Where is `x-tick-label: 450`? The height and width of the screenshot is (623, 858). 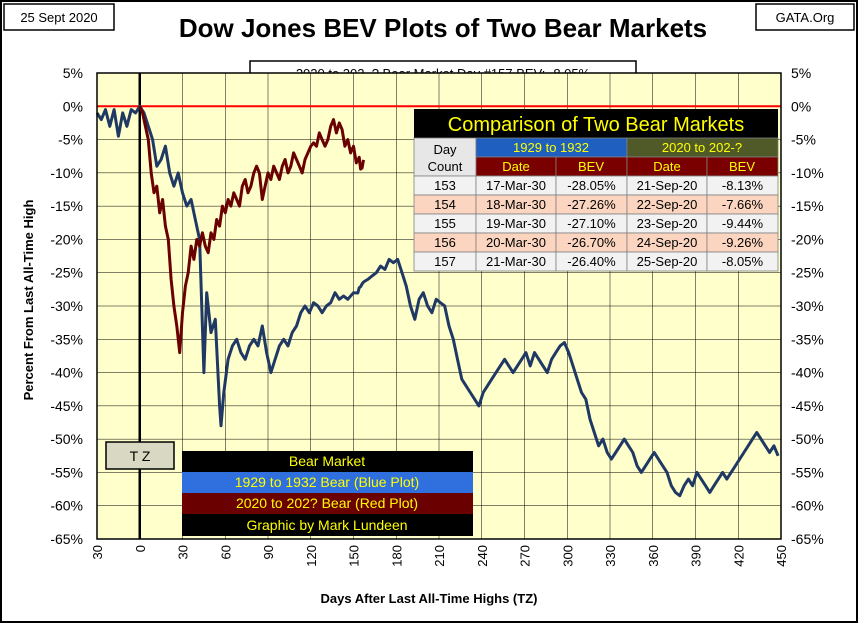 x-tick-label: 450 is located at coordinates (781, 556).